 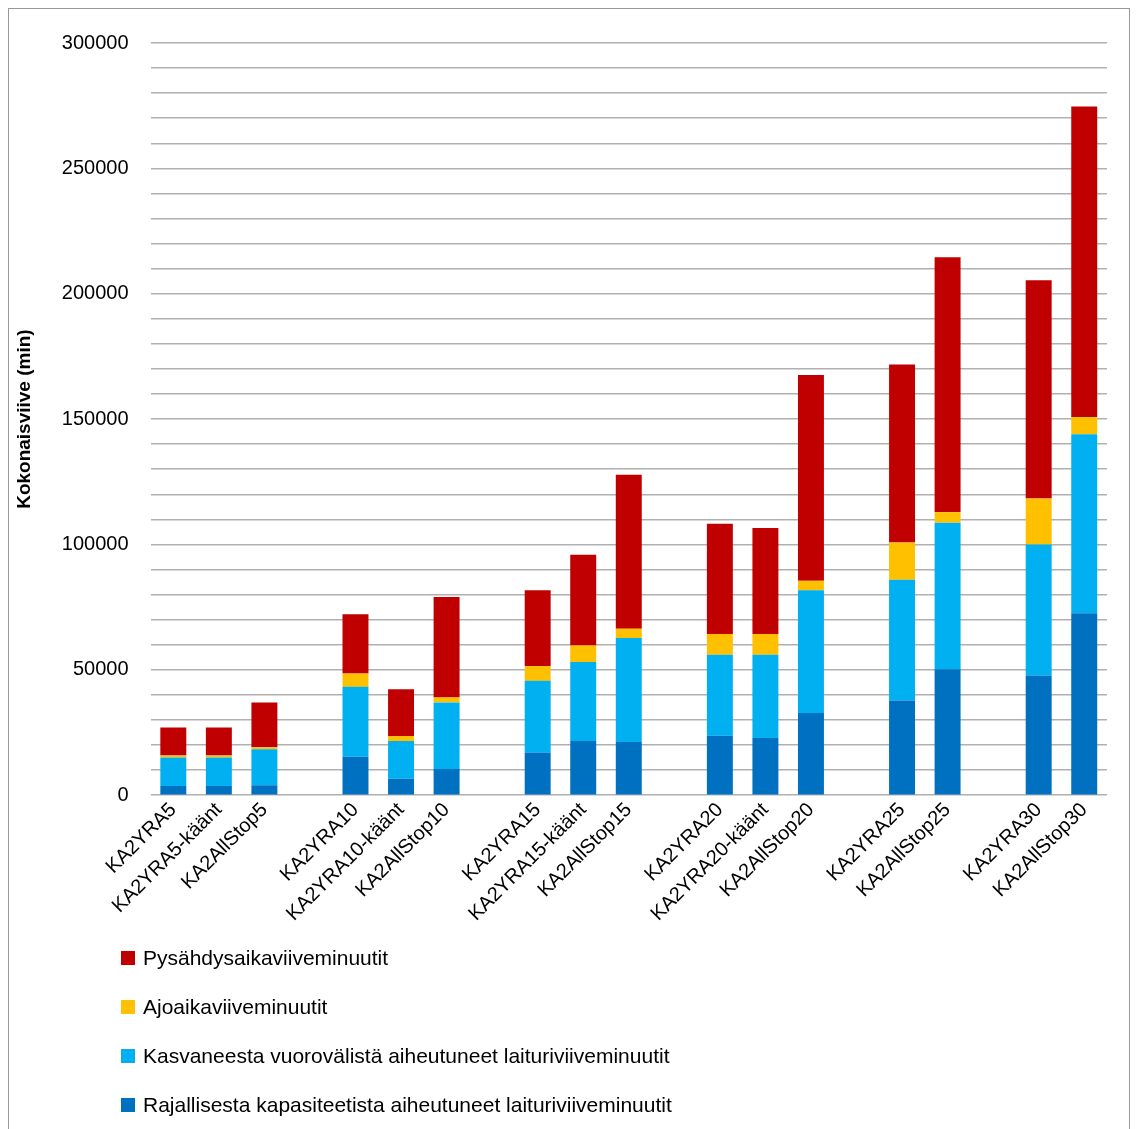 What do you see at coordinates (235, 1006) in the screenshot?
I see `legend-label: Ajoaikaviiveminuutit` at bounding box center [235, 1006].